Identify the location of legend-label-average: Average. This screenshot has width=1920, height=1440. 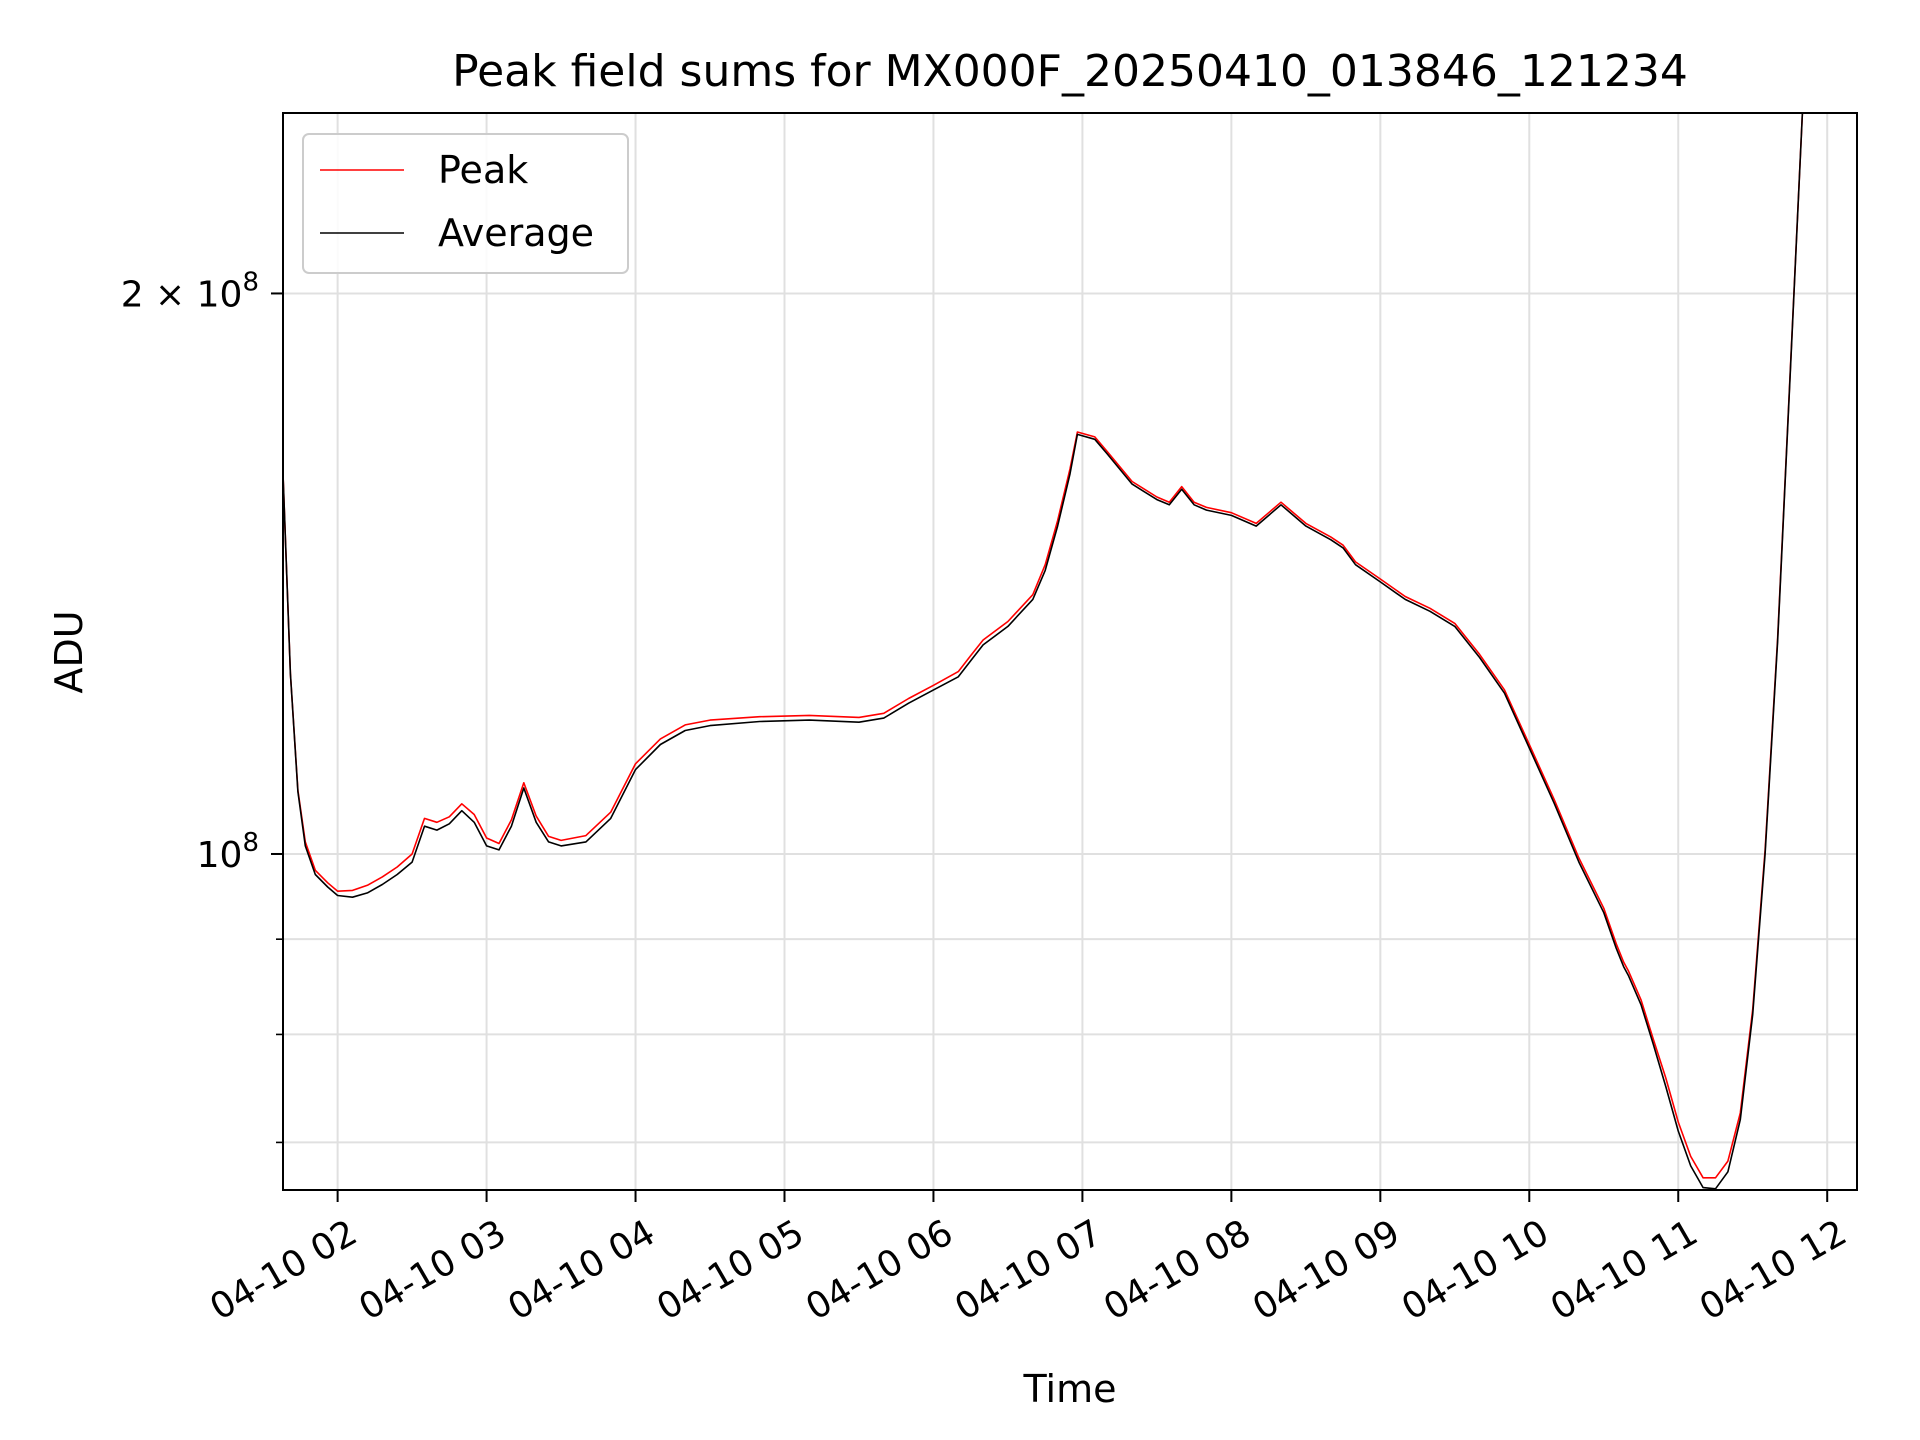
(516, 233).